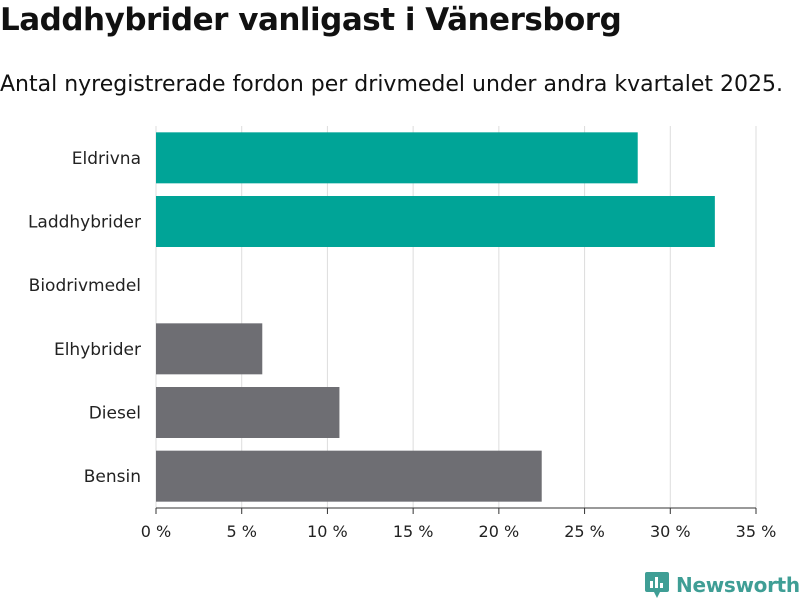 The width and height of the screenshot is (800, 600). Describe the element at coordinates (115, 414) in the screenshot. I see `category-label: Diesel` at that location.